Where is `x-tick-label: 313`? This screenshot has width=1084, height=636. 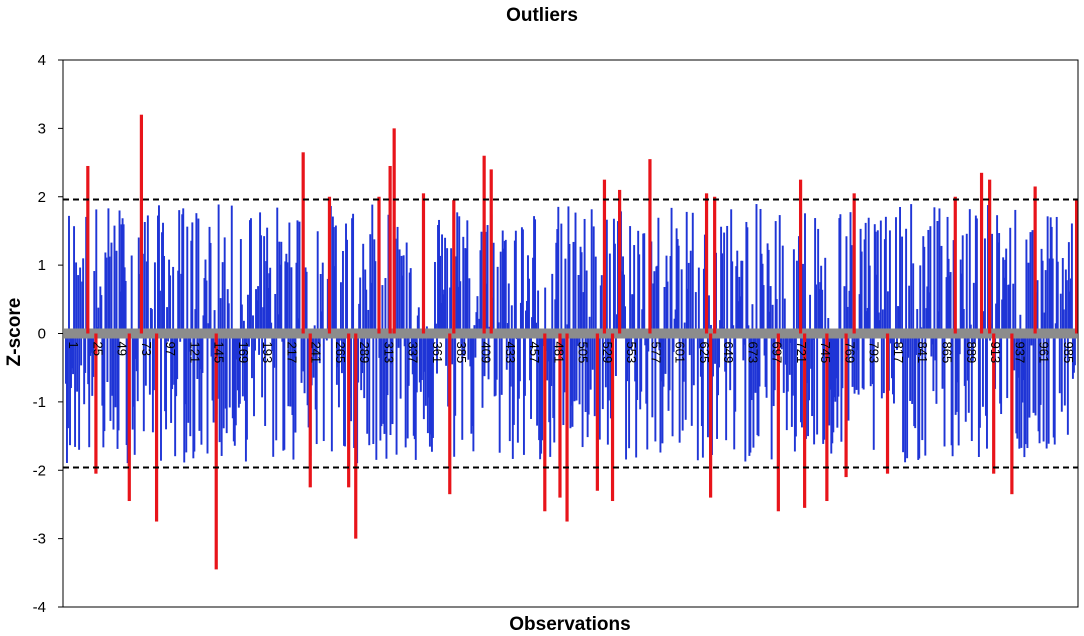
x-tick-label: 313 is located at coordinates (388, 353).